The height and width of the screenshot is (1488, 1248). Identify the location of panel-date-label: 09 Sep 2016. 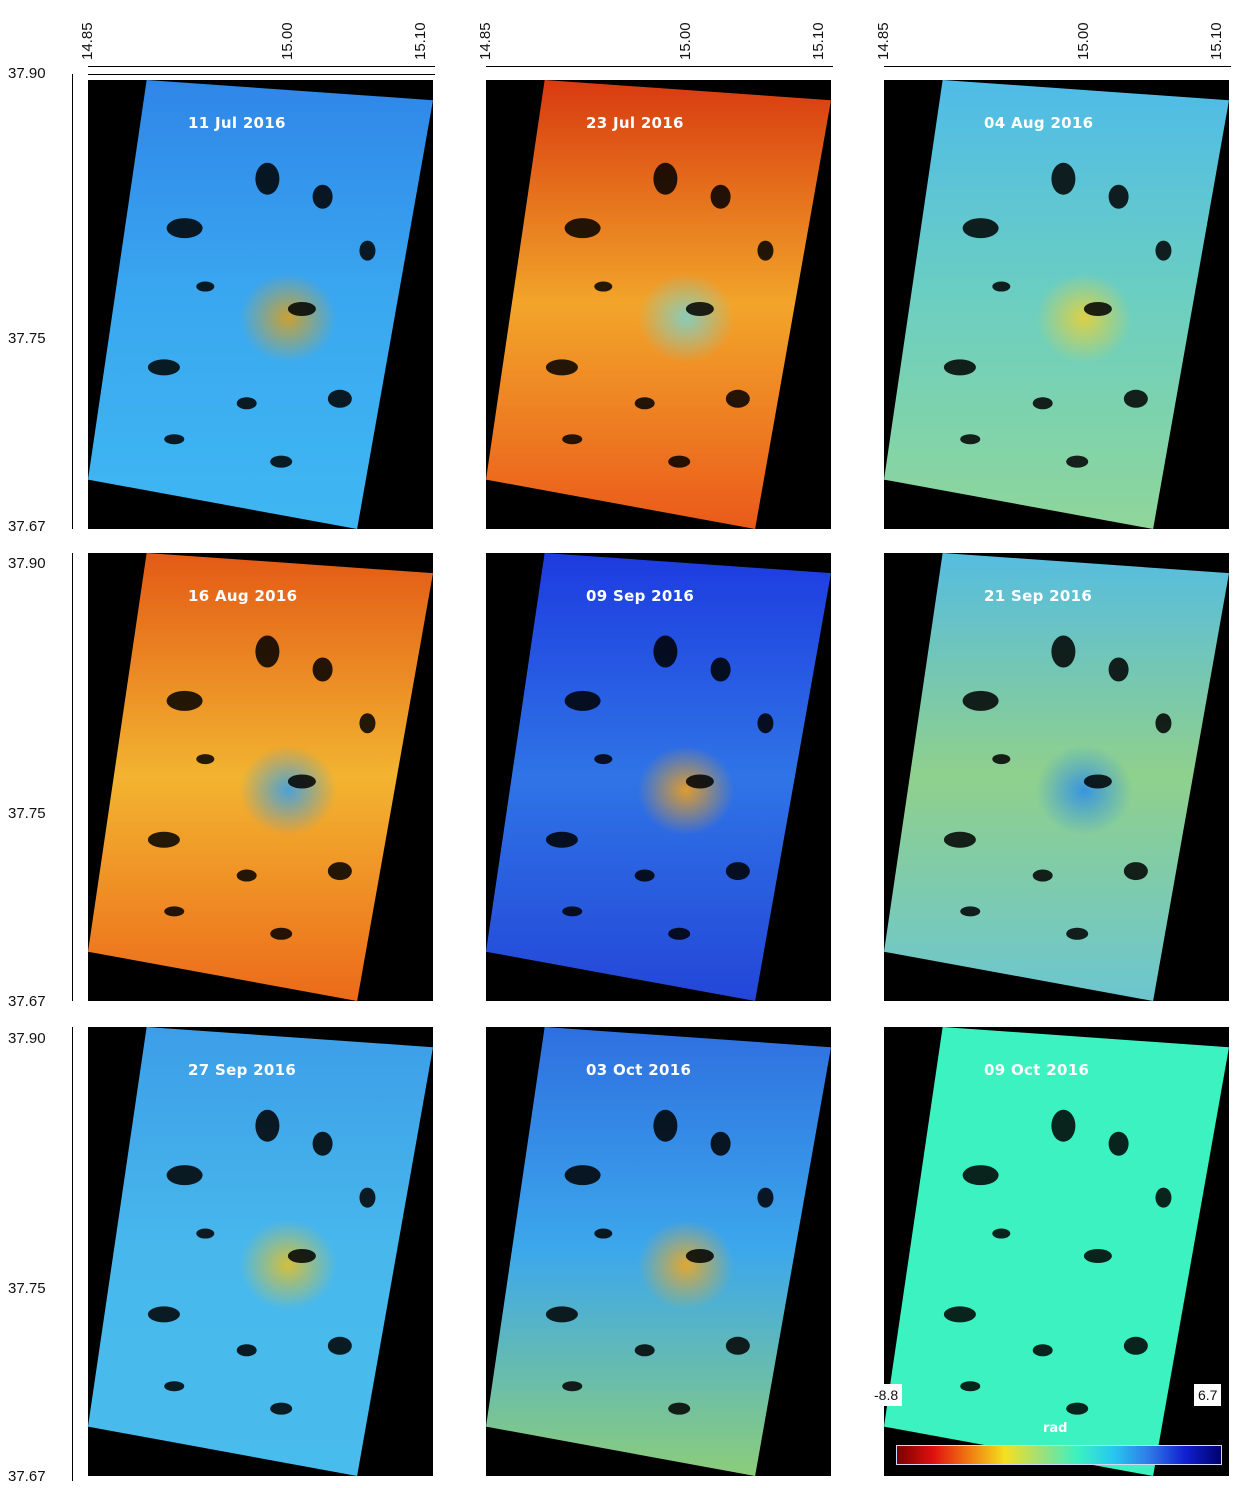
(640, 596).